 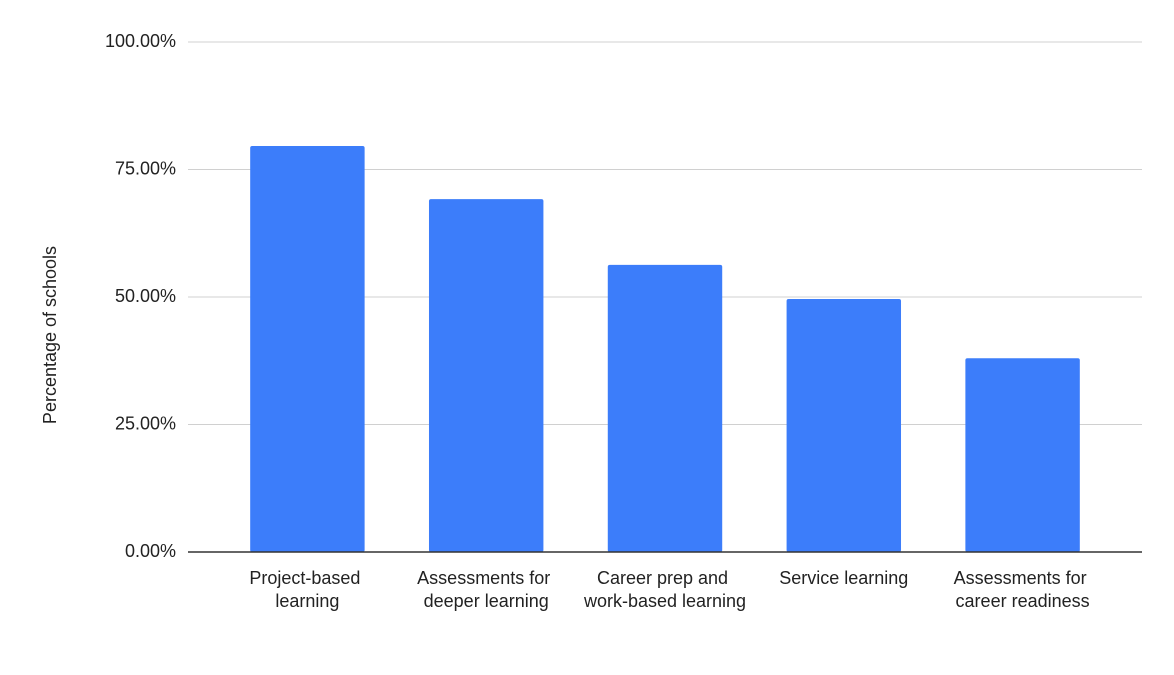 I want to click on y-tick-label: 50.00%, so click(x=145, y=296).